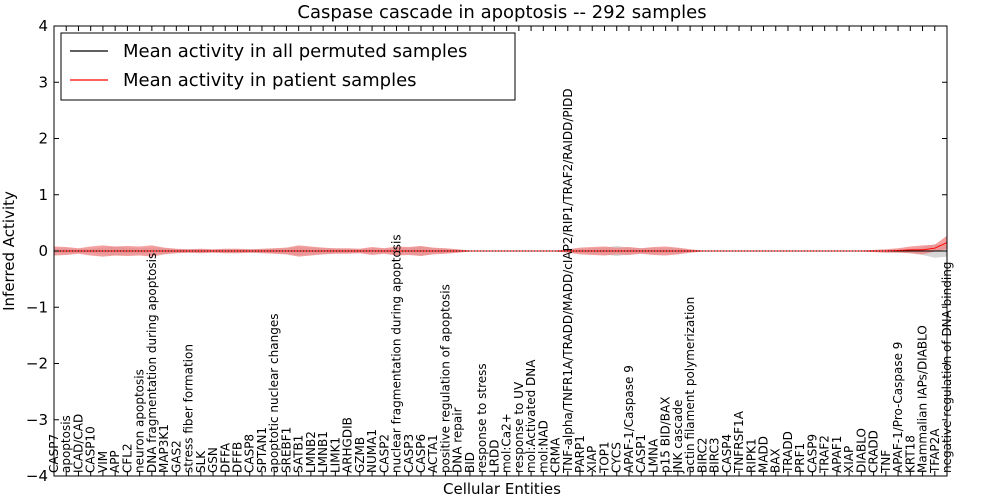 The width and height of the screenshot is (1000, 500). What do you see at coordinates (739, 442) in the screenshot?
I see `category-label: TNFRSF1A` at bounding box center [739, 442].